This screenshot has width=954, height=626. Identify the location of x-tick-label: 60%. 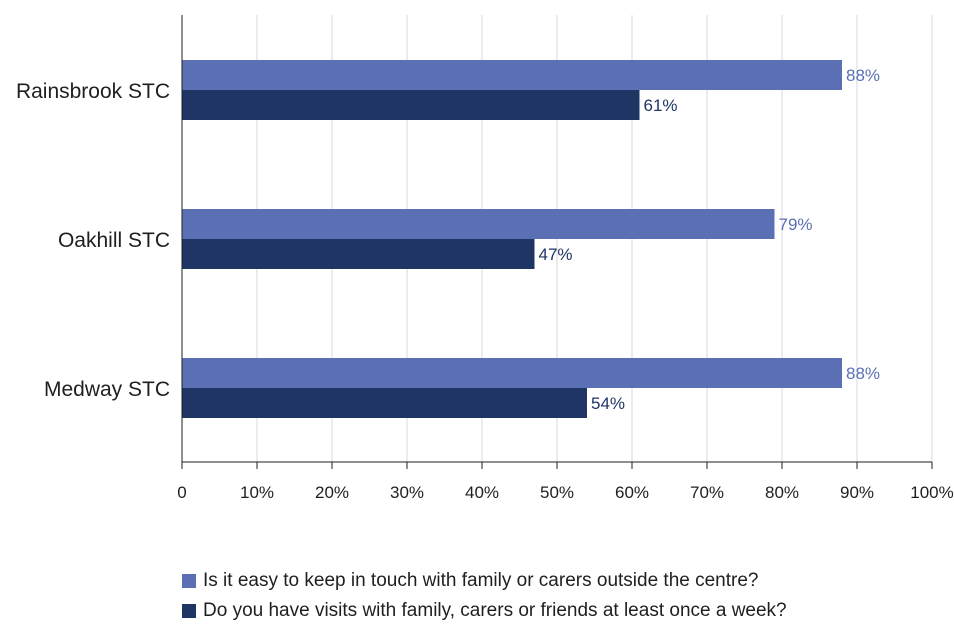
(632, 492).